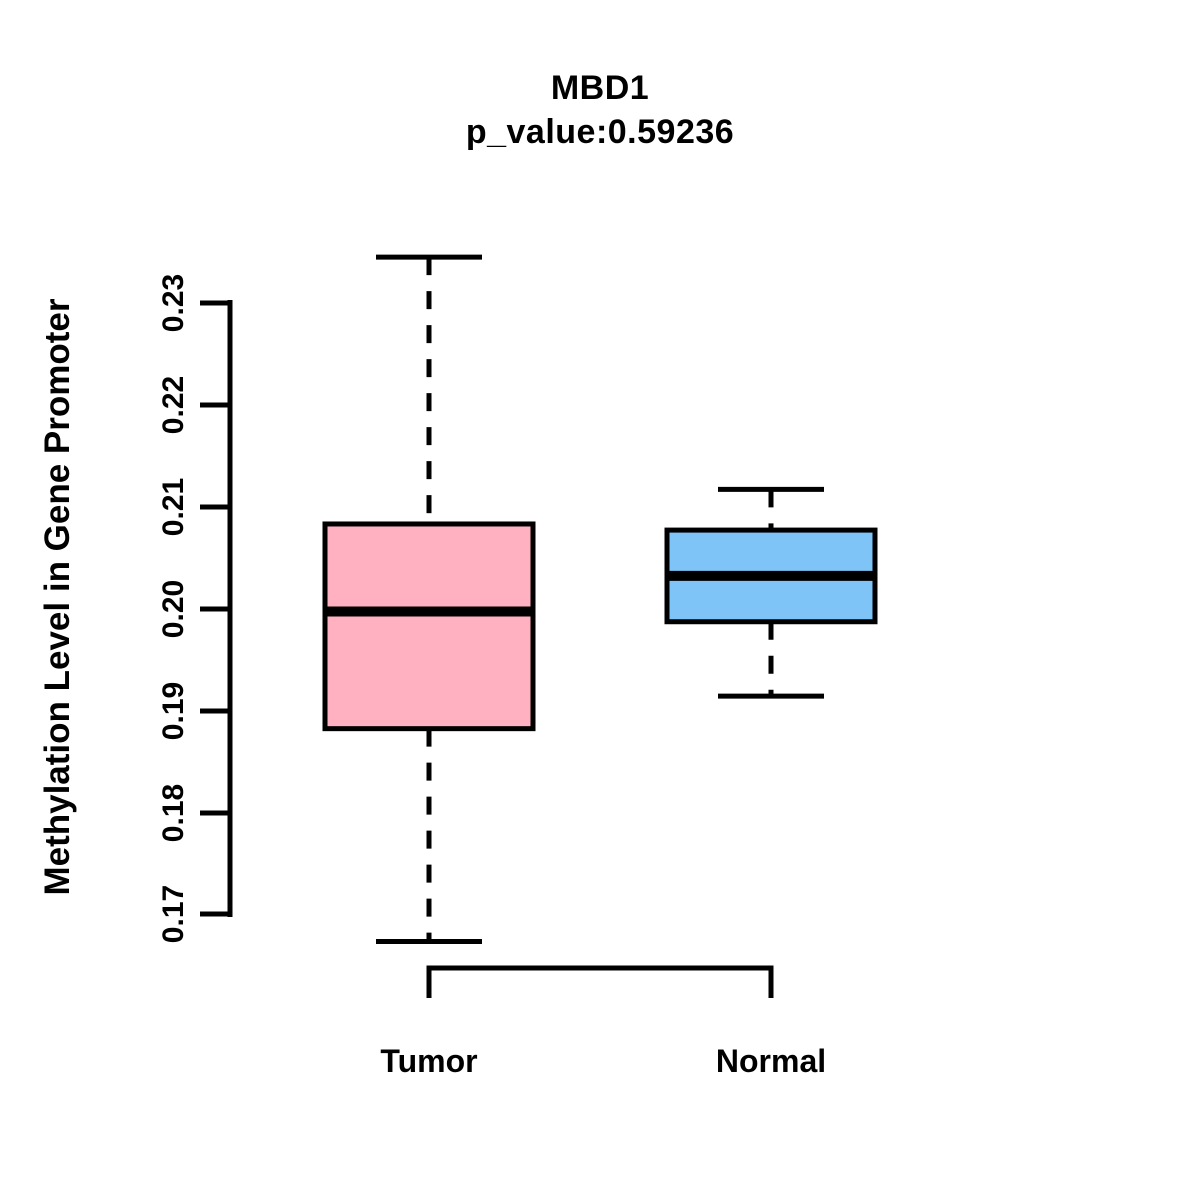  What do you see at coordinates (429, 626) in the screenshot?
I see `box-tumor` at bounding box center [429, 626].